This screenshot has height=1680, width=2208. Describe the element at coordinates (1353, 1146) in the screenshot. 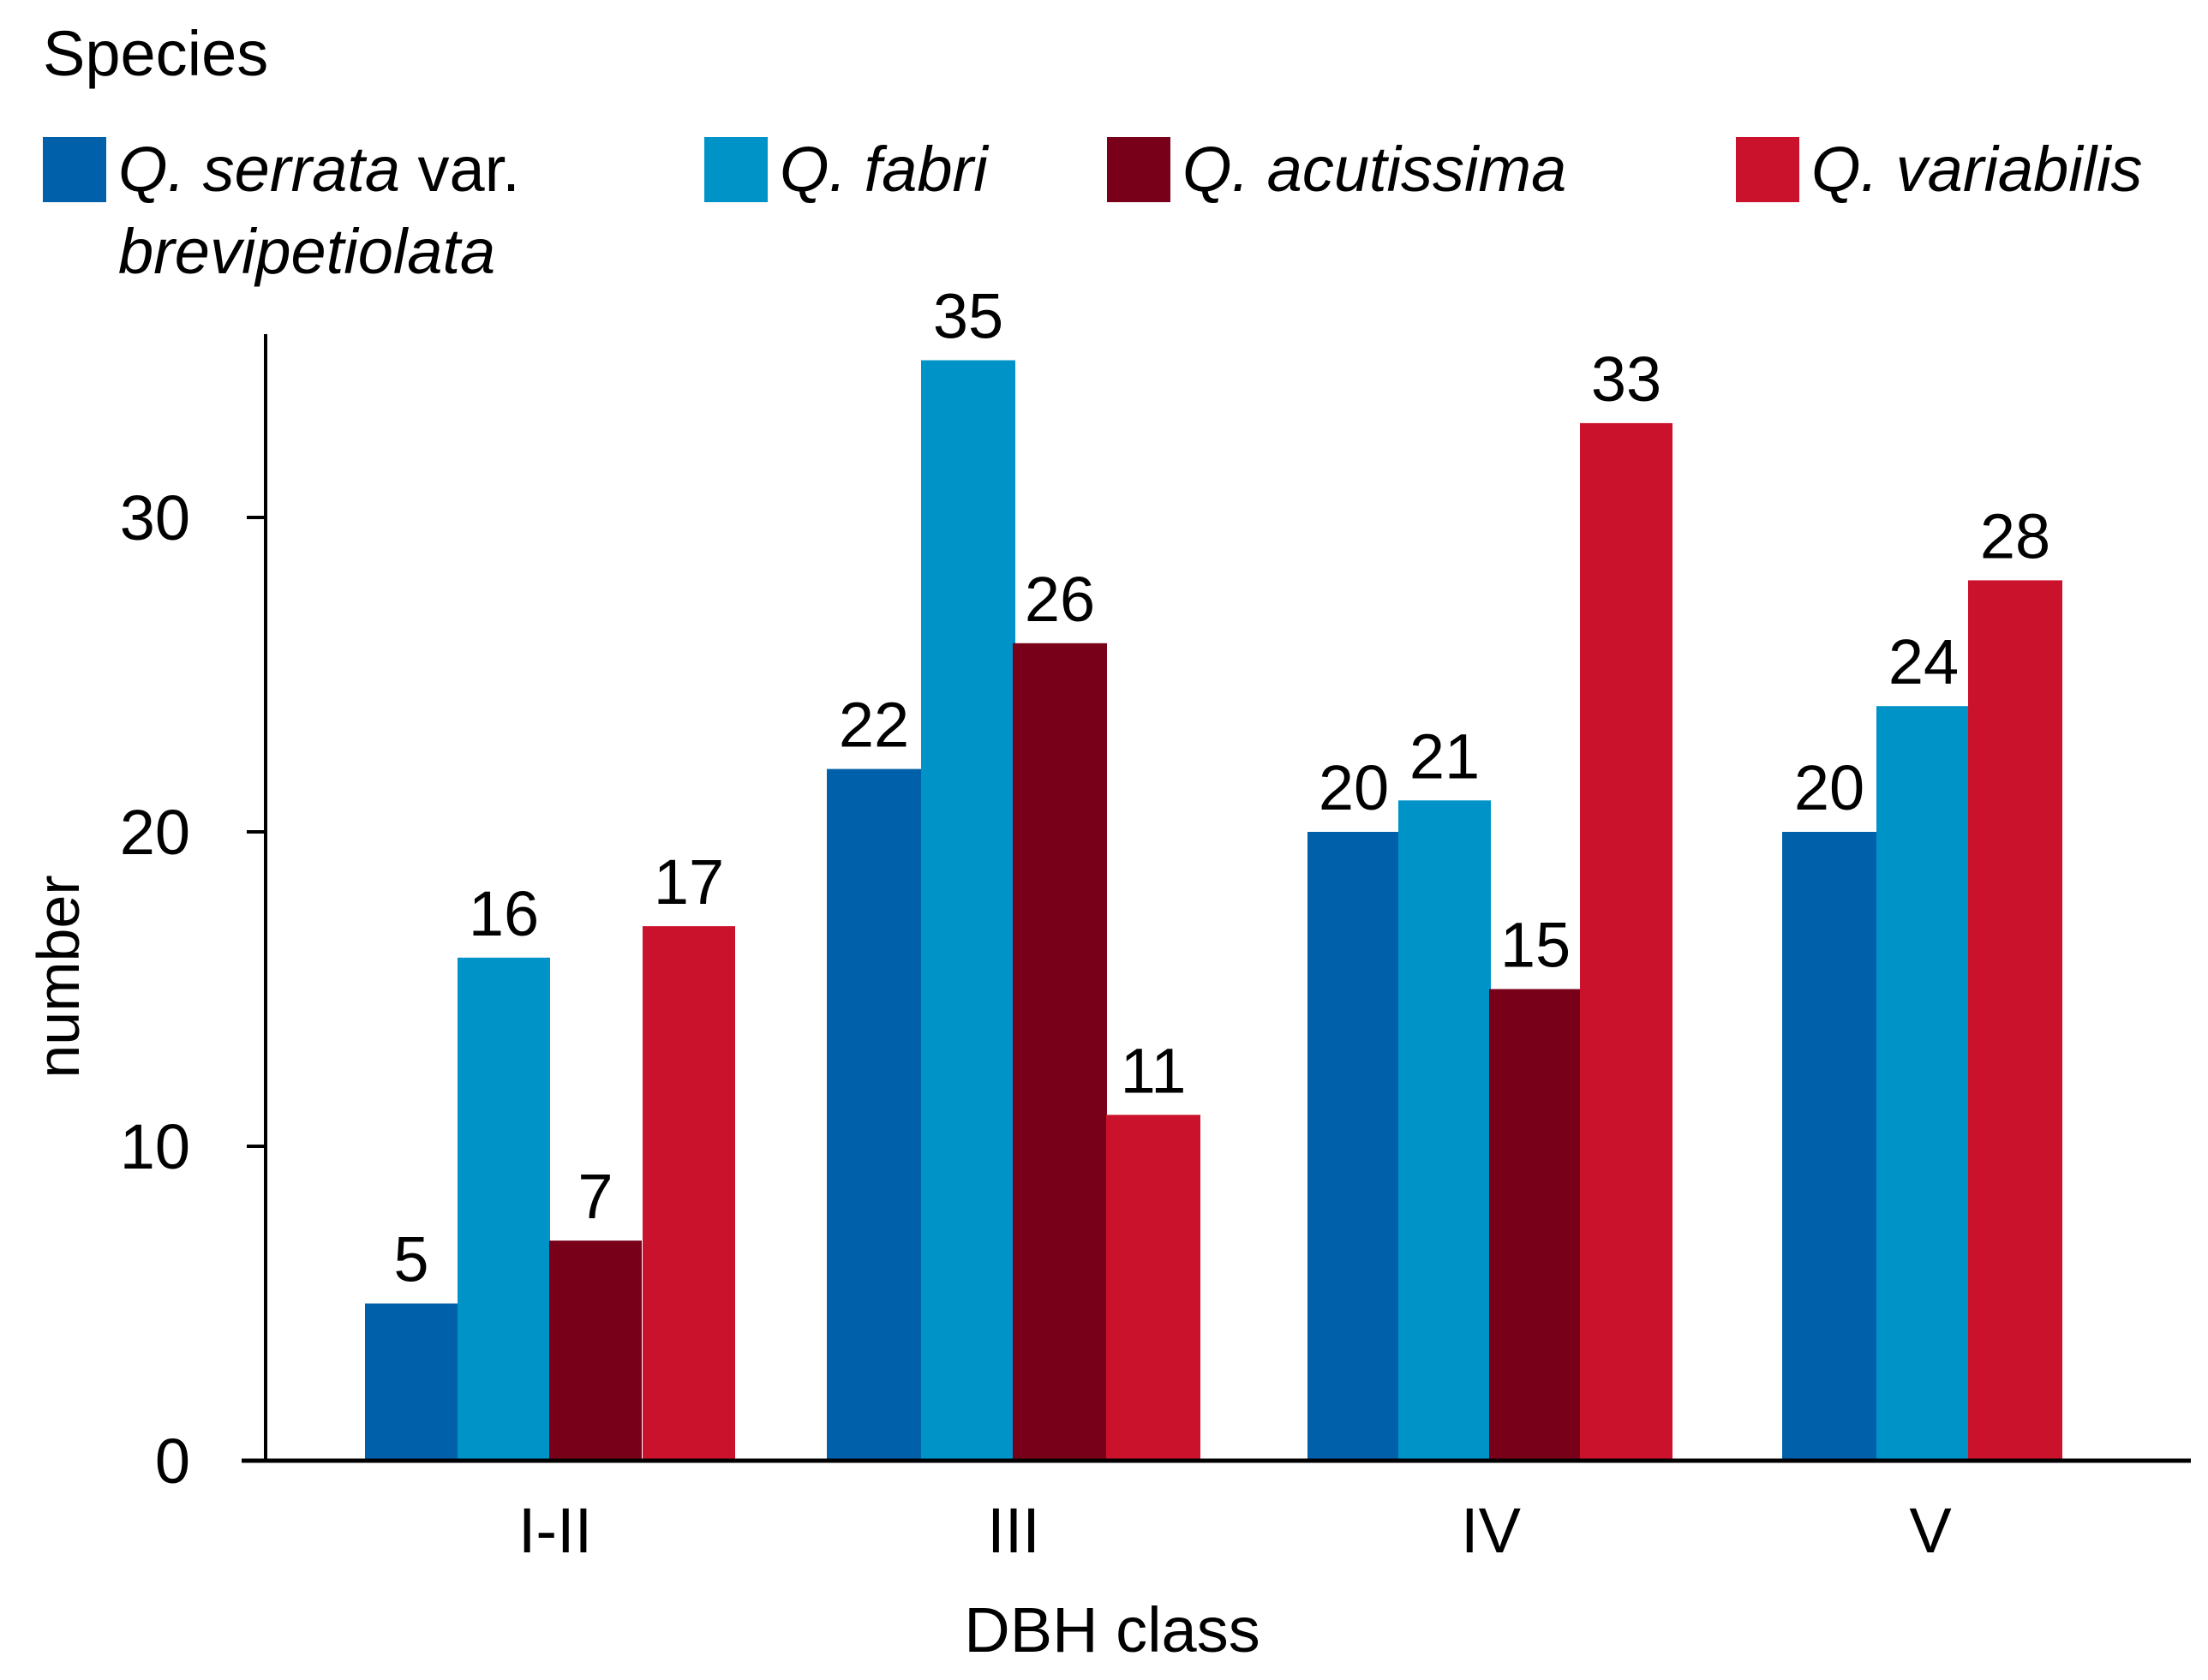

I see `bar-iv-q-serrata-var-brevipetiolata` at that location.